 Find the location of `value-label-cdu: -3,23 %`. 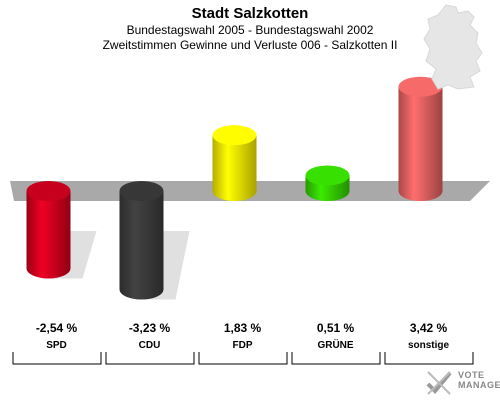

value-label-cdu: -3,23 % is located at coordinates (149, 328).